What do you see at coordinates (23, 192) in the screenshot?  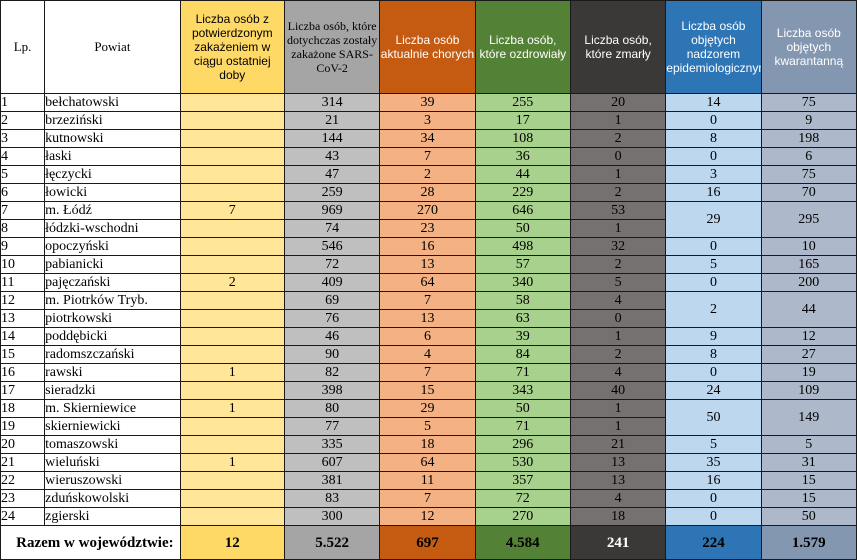 I see `row-lp-cell: 6` at bounding box center [23, 192].